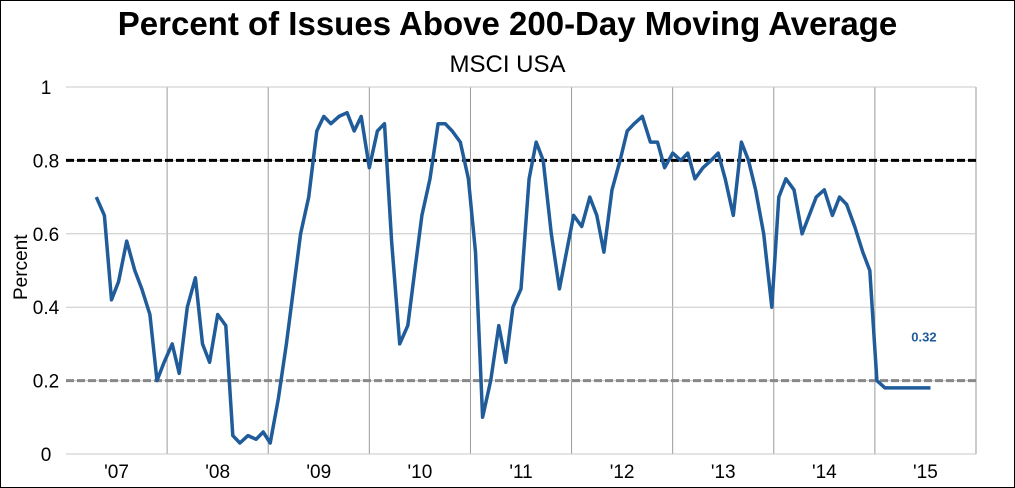  What do you see at coordinates (46, 235) in the screenshot?
I see `y-tick-label: 0.6` at bounding box center [46, 235].